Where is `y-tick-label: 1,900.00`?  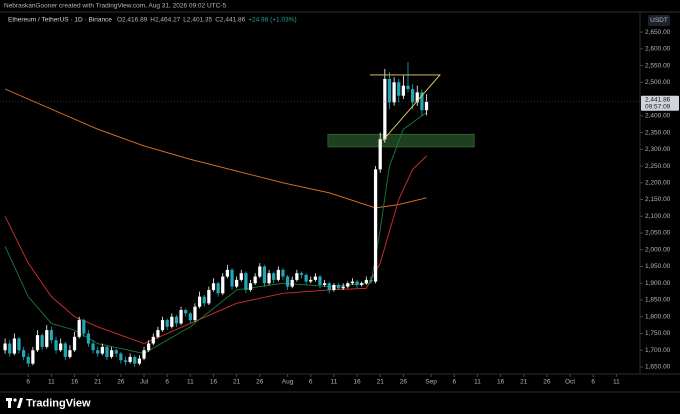 y-tick-label: 1,900.00 is located at coordinates (658, 283).